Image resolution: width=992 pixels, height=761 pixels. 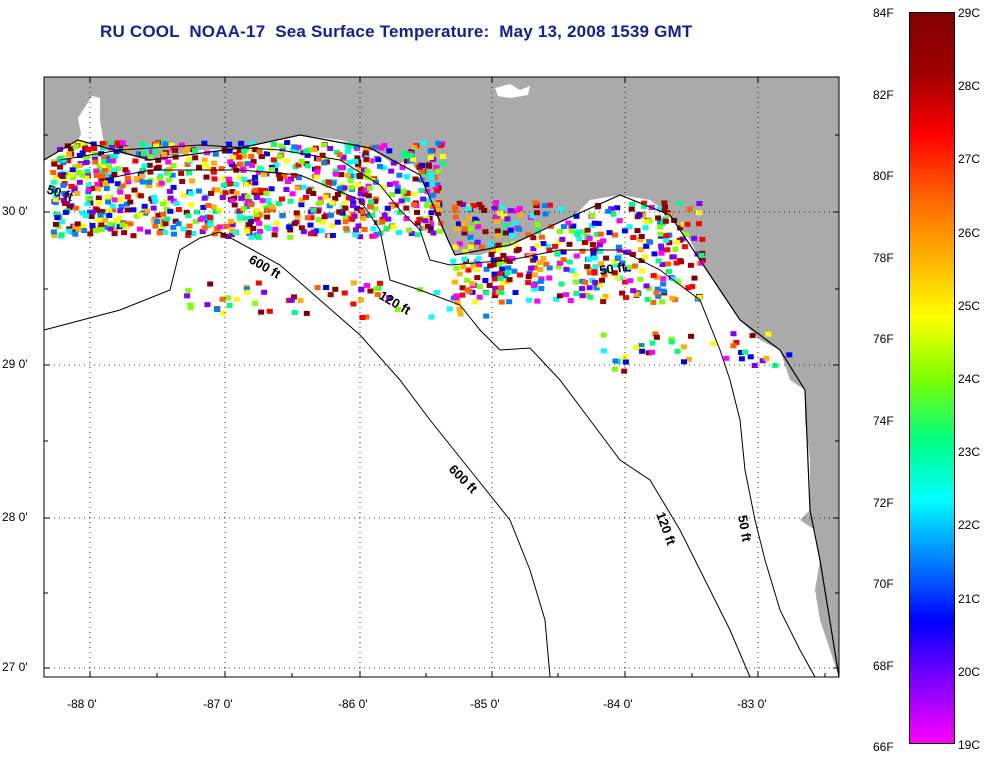 What do you see at coordinates (969, 13) in the screenshot?
I see `colorbar-c-label: 29C` at bounding box center [969, 13].